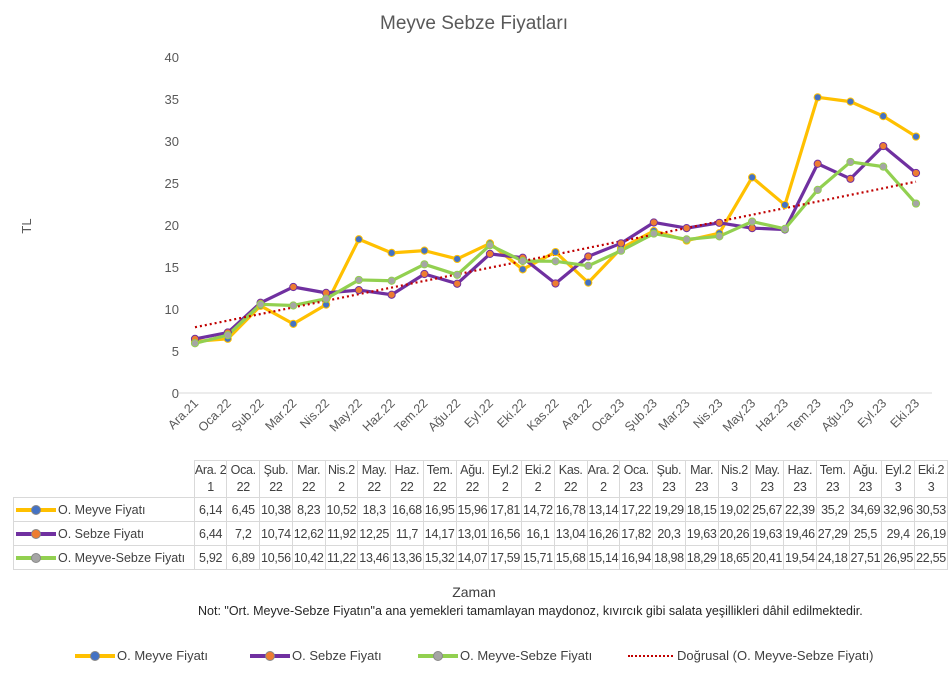 Image resolution: width=948 pixels, height=677 pixels. What do you see at coordinates (931, 509) in the screenshot?
I see `table-value-cell: 30,53` at bounding box center [931, 509].